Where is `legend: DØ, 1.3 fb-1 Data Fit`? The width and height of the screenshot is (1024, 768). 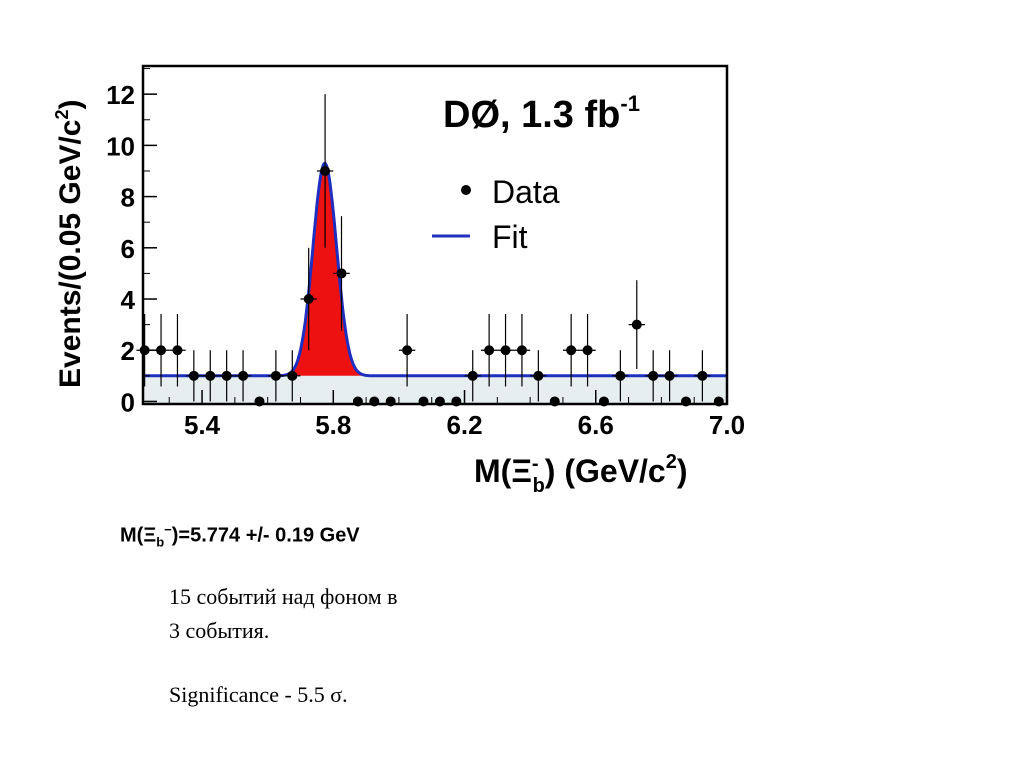
legend: DØ, 1.3 fb-1 Data Fit is located at coordinates (536, 173).